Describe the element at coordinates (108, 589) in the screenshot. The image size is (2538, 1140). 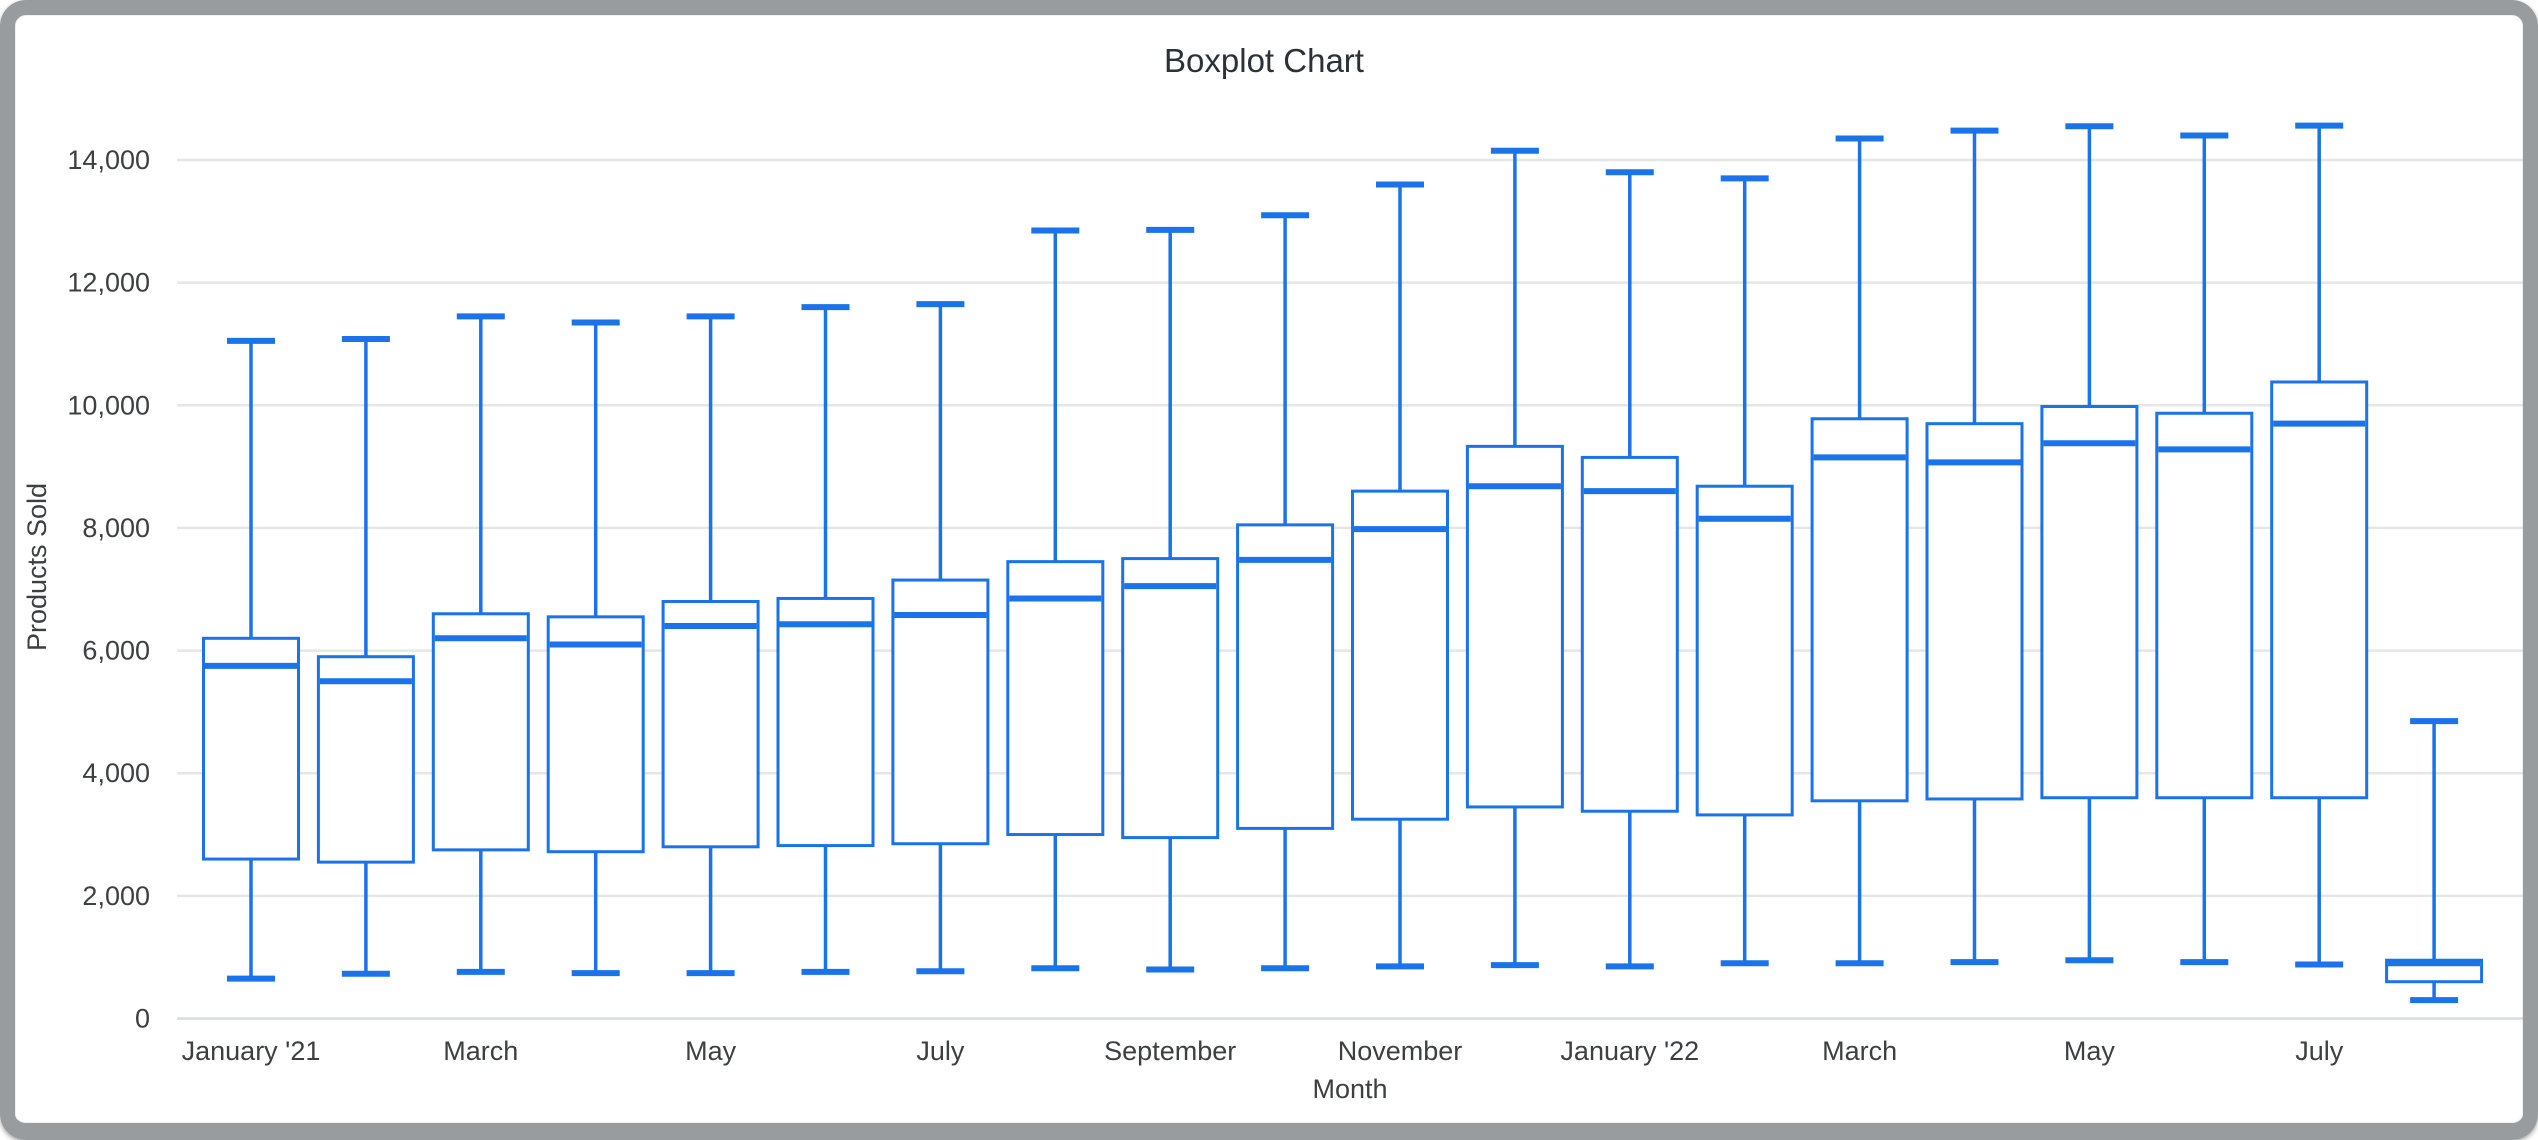
I see `y-axis-tick-labels: 0 2,000 4,000 6,000 8,000 10,000 12,000 14,000` at that location.